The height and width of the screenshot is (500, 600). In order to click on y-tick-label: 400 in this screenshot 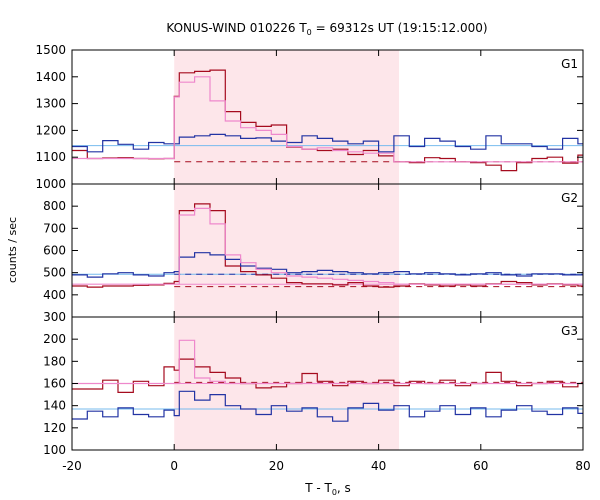, I will do `click(54, 295)`.